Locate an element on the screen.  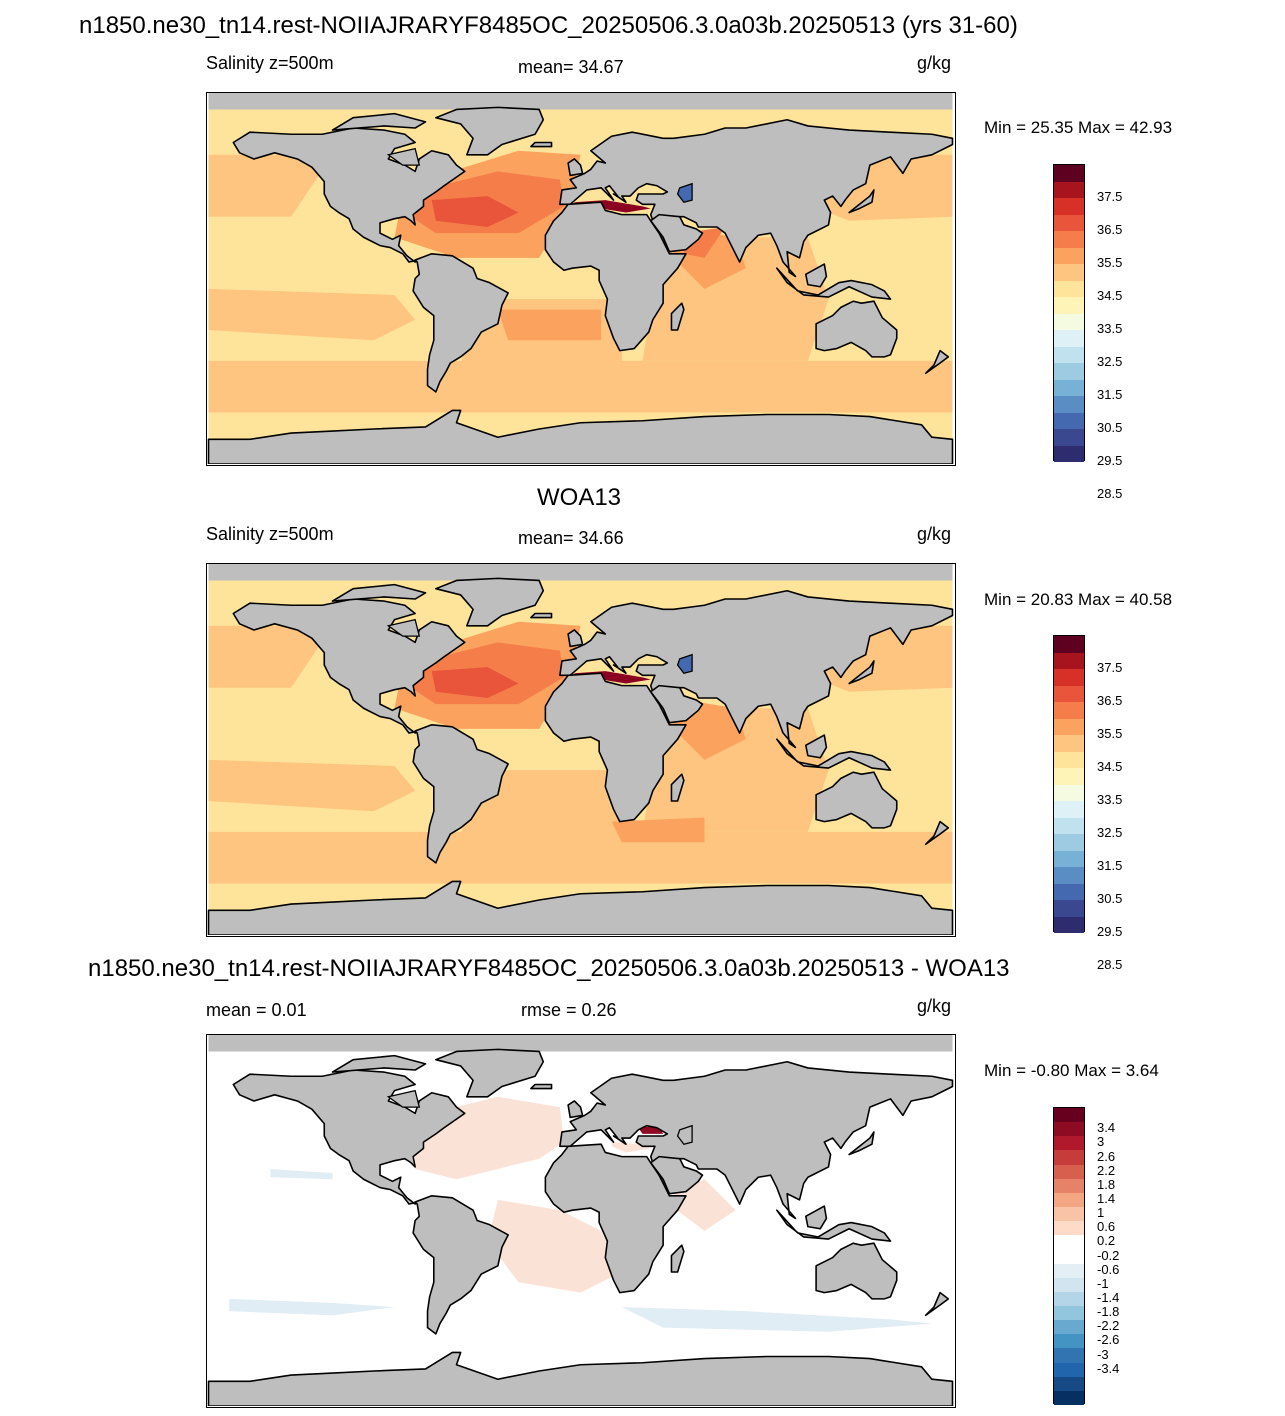
panel-1-colorbar is located at coordinates (1069, 313).